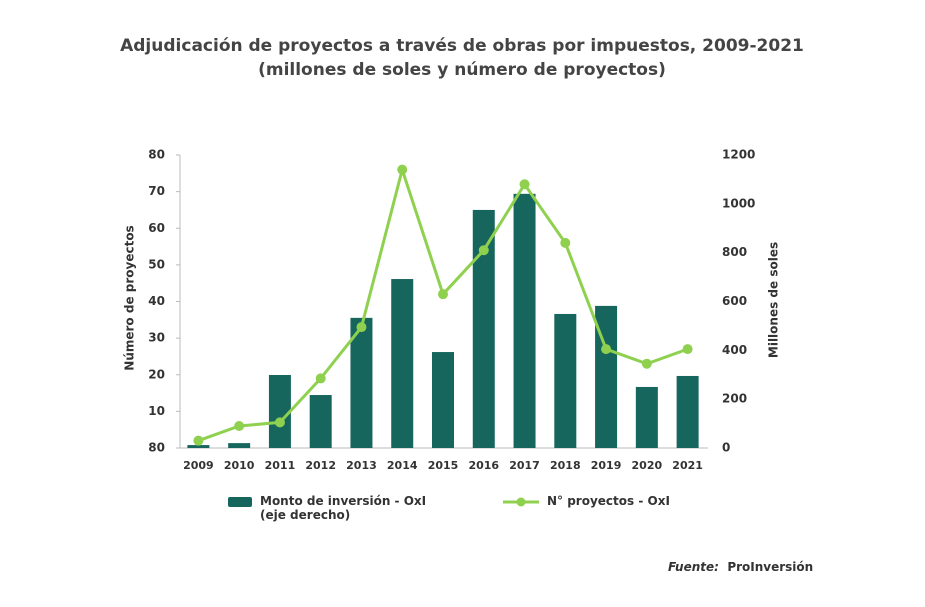 This screenshot has height=607, width=925. What do you see at coordinates (156, 411) in the screenshot?
I see `y-tick-label: 10` at bounding box center [156, 411].